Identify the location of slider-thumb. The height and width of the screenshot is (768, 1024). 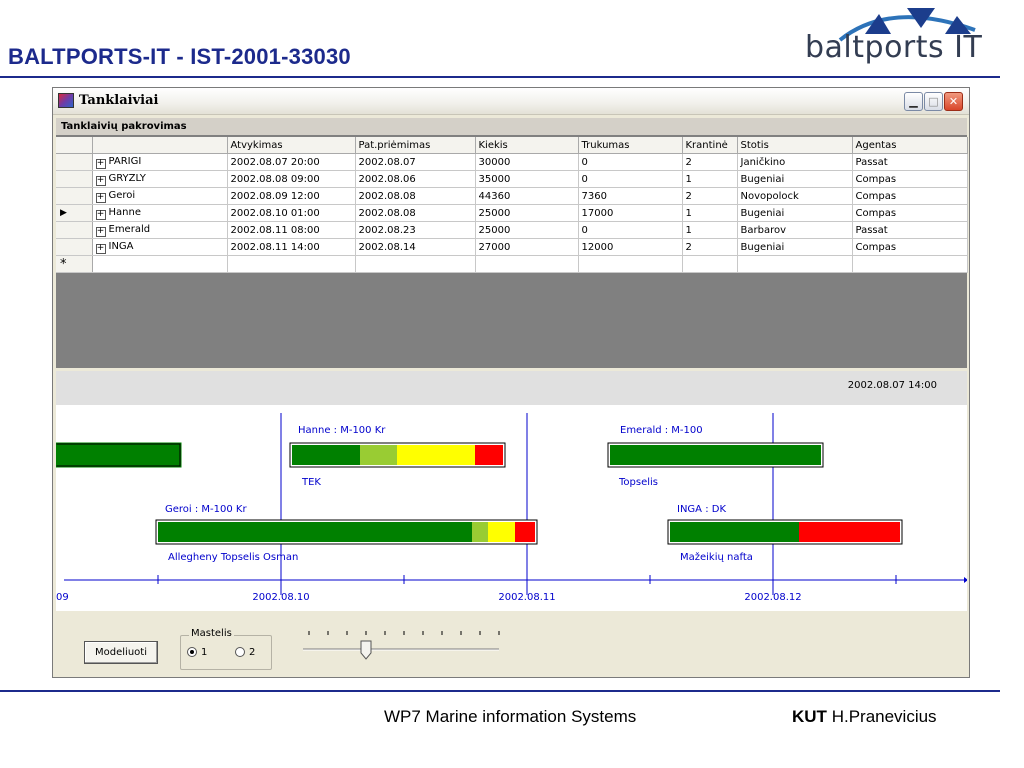
(366, 650).